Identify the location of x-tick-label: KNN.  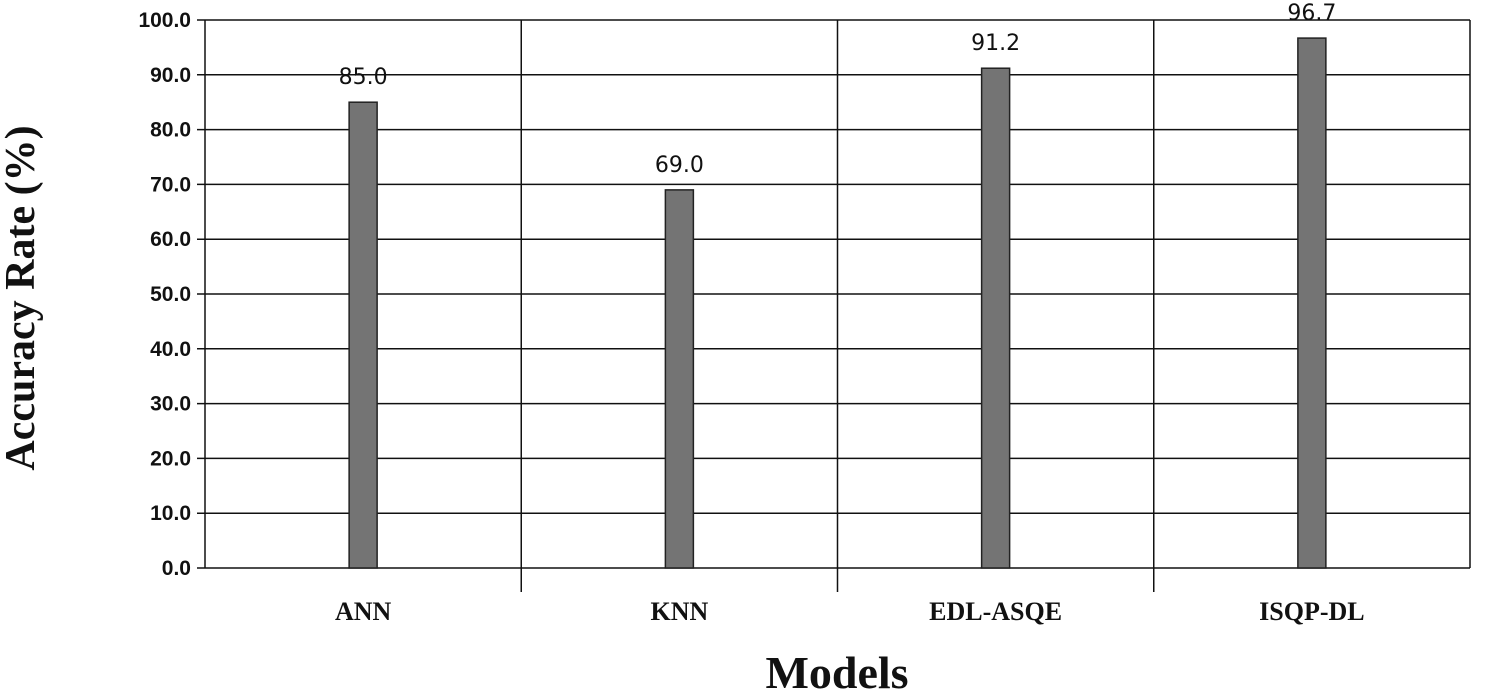
(679, 611).